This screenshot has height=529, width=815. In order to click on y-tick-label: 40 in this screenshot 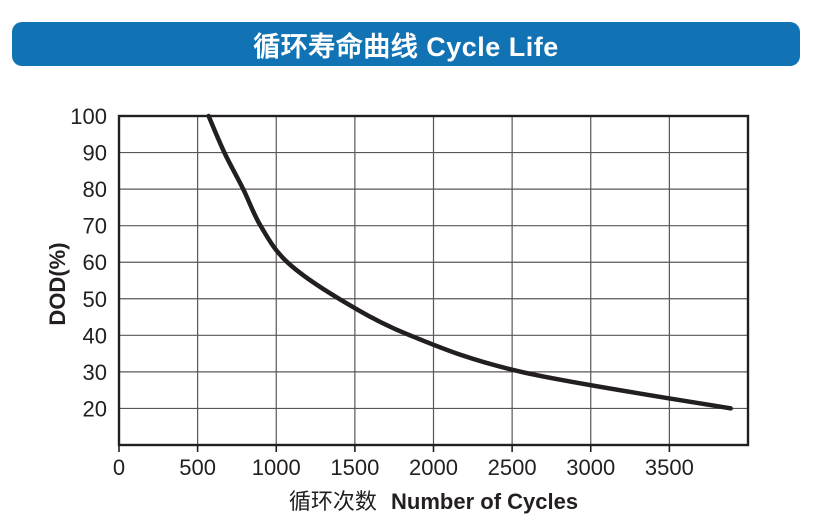, I will do `click(95, 335)`.